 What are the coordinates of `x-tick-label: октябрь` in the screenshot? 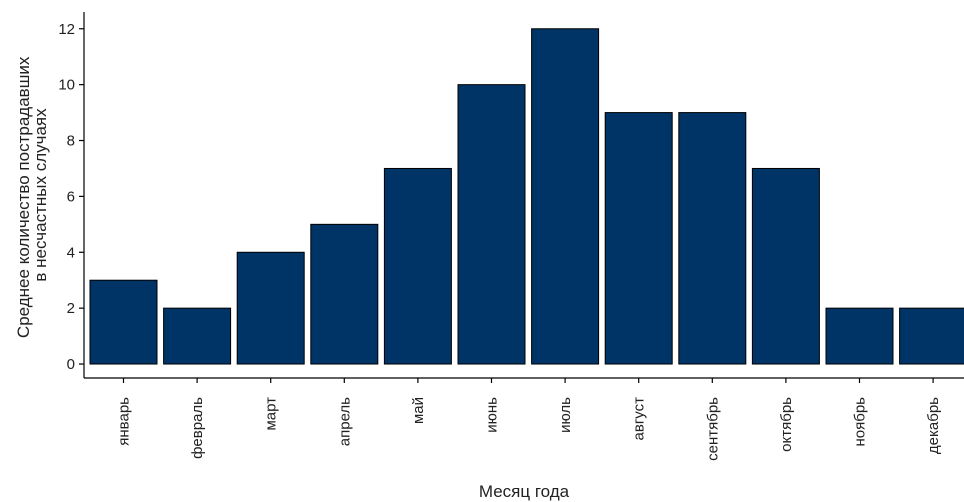 It's located at (786, 424).